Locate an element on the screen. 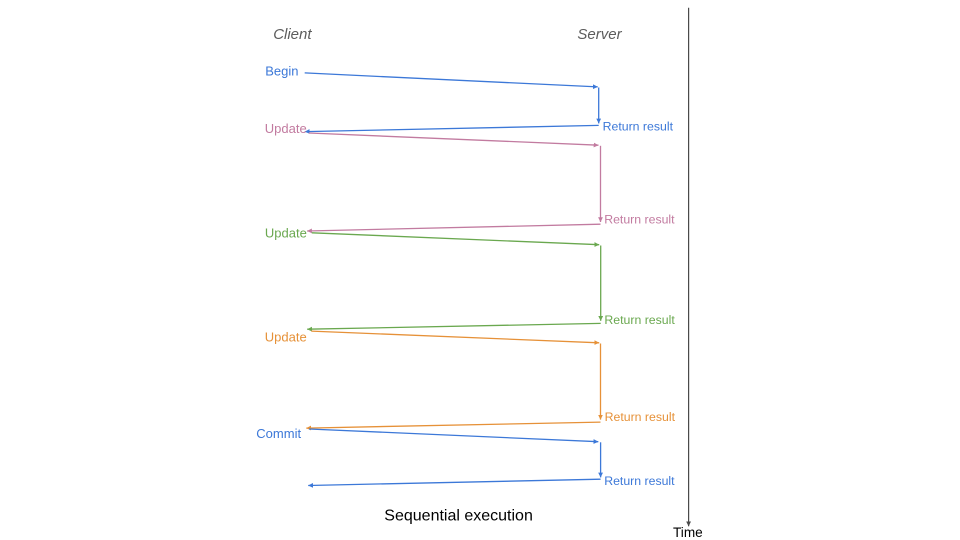  svg-text: Begin is located at coordinates (281, 70).